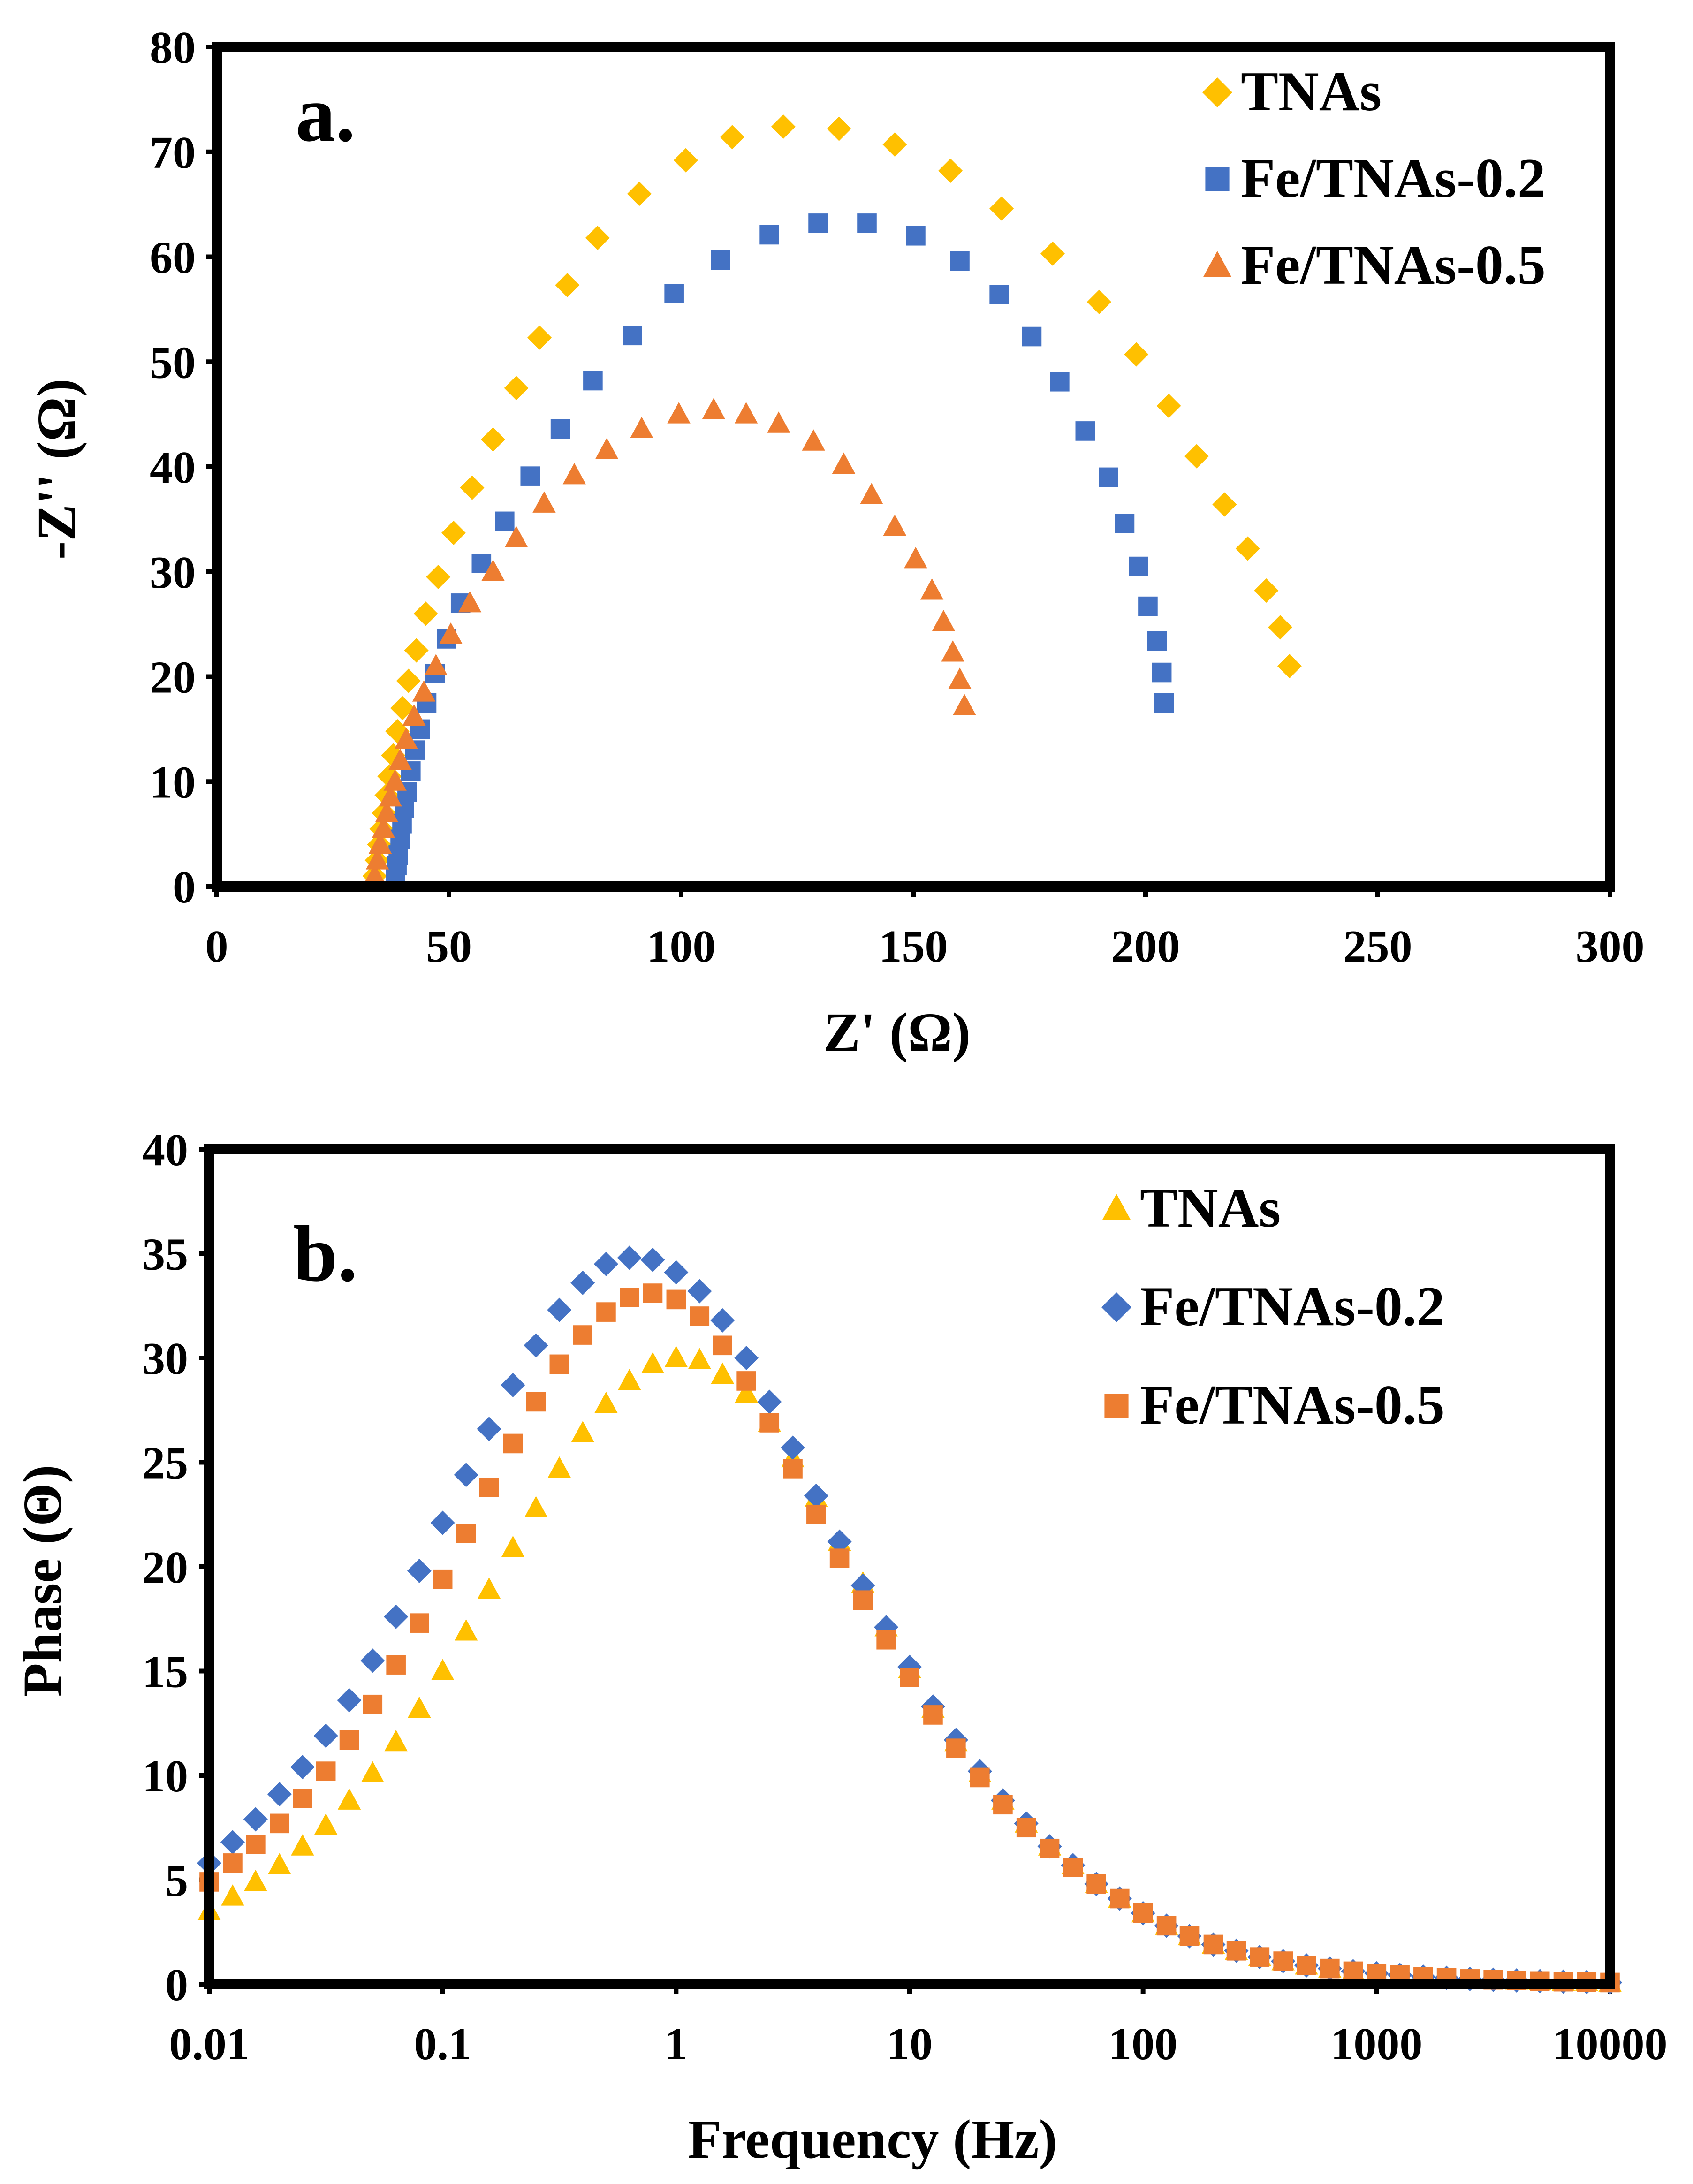 Image resolution: width=1693 pixels, height=2184 pixels. Describe the element at coordinates (913, 946) in the screenshot. I see `panel-a-x-tick-label: 150` at that location.